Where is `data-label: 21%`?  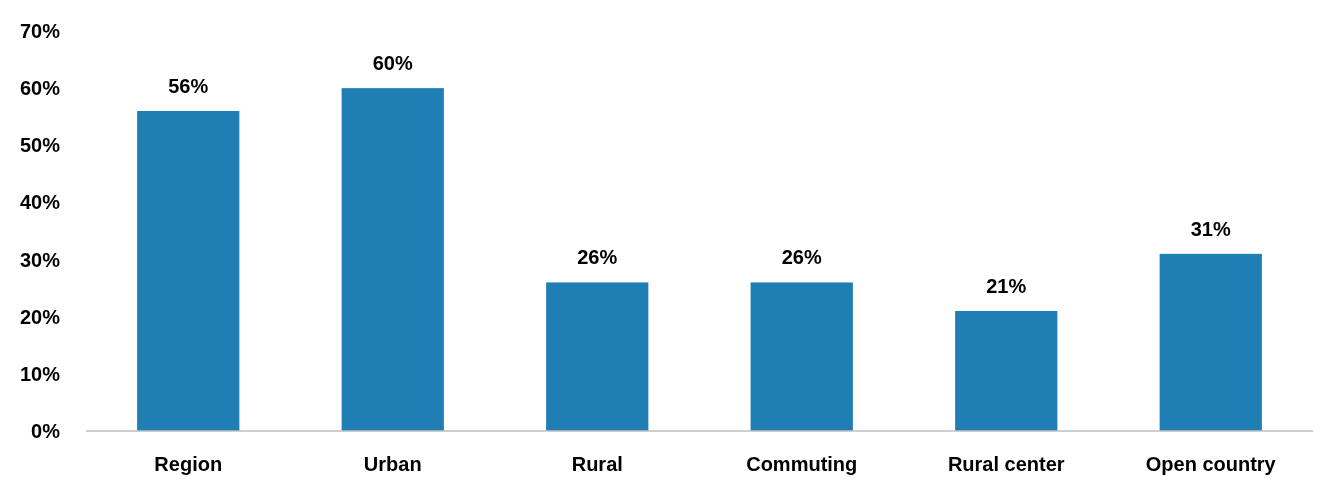 data-label: 21% is located at coordinates (1006, 286).